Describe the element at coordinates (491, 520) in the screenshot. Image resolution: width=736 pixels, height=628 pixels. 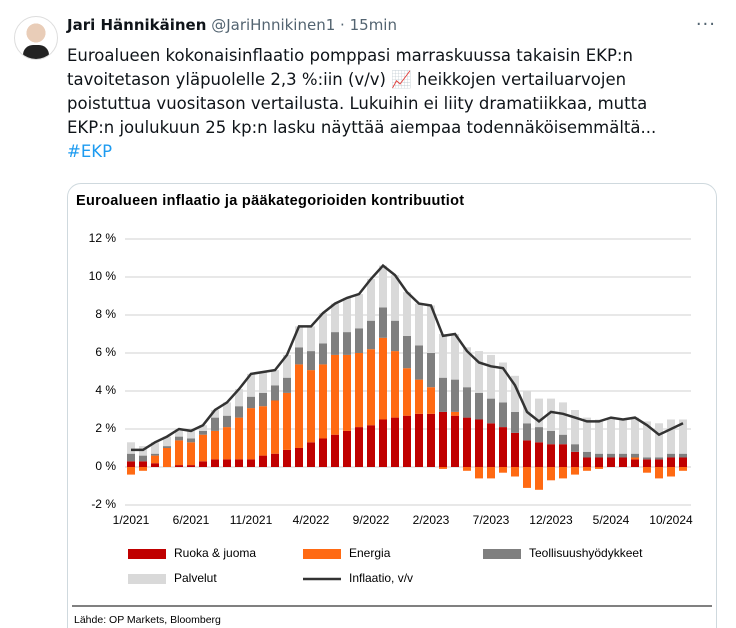
I see `x-tick-label: 7/2023` at that location.